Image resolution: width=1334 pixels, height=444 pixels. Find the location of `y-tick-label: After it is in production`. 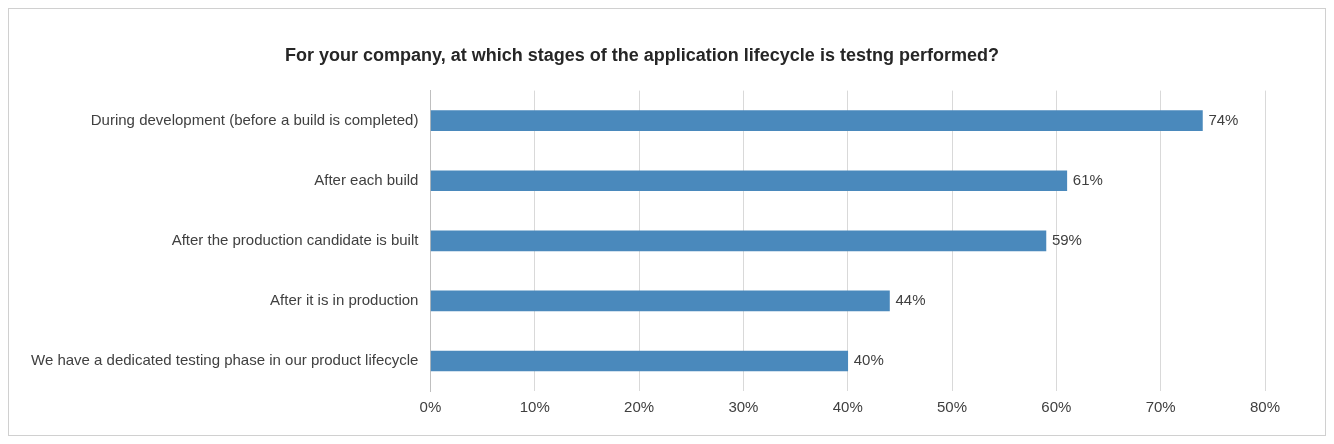

y-tick-label: After it is in production is located at coordinates (344, 300).